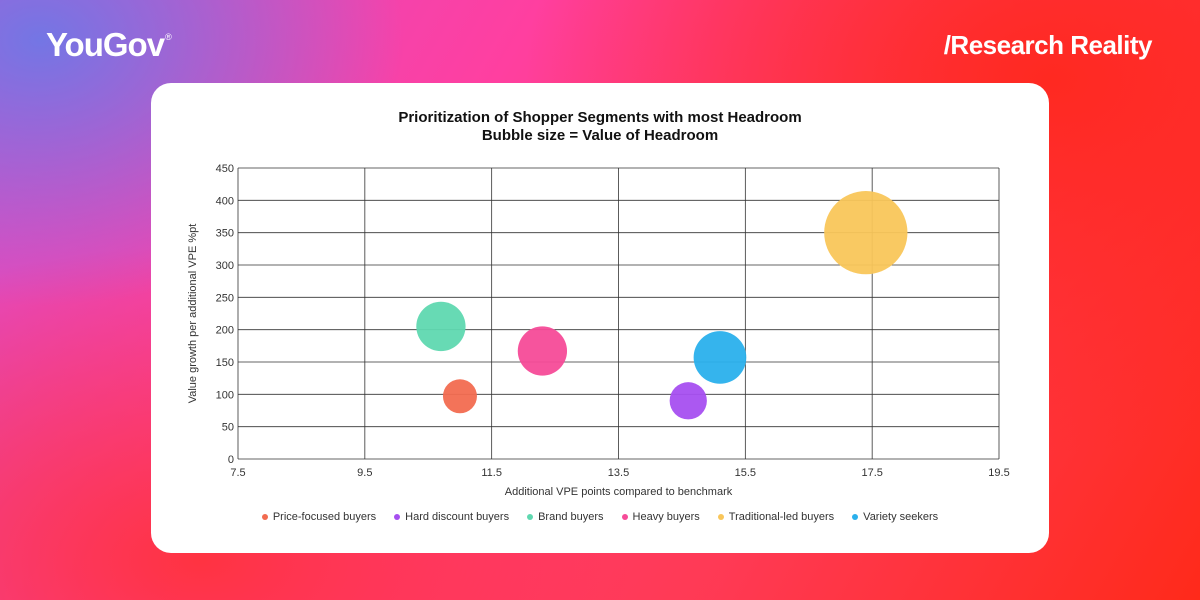  I want to click on legend-label: Variety seekers, so click(901, 517).